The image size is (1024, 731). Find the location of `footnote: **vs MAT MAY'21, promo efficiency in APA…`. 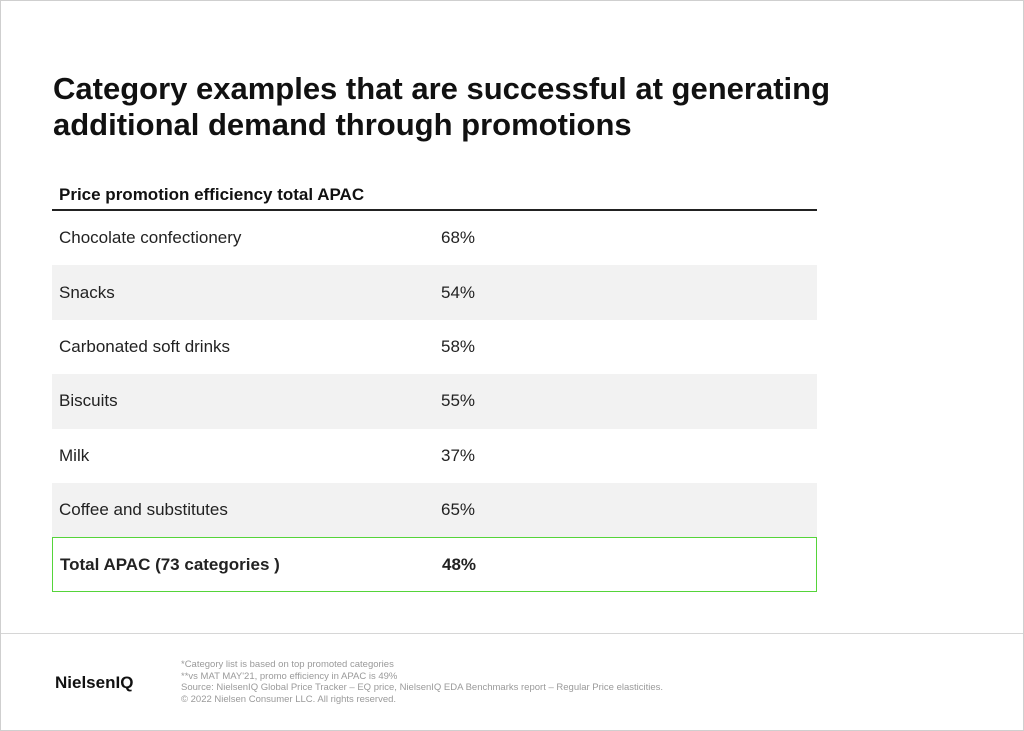

footnote: **vs MAT MAY'21, promo efficiency in APA… is located at coordinates (289, 676).